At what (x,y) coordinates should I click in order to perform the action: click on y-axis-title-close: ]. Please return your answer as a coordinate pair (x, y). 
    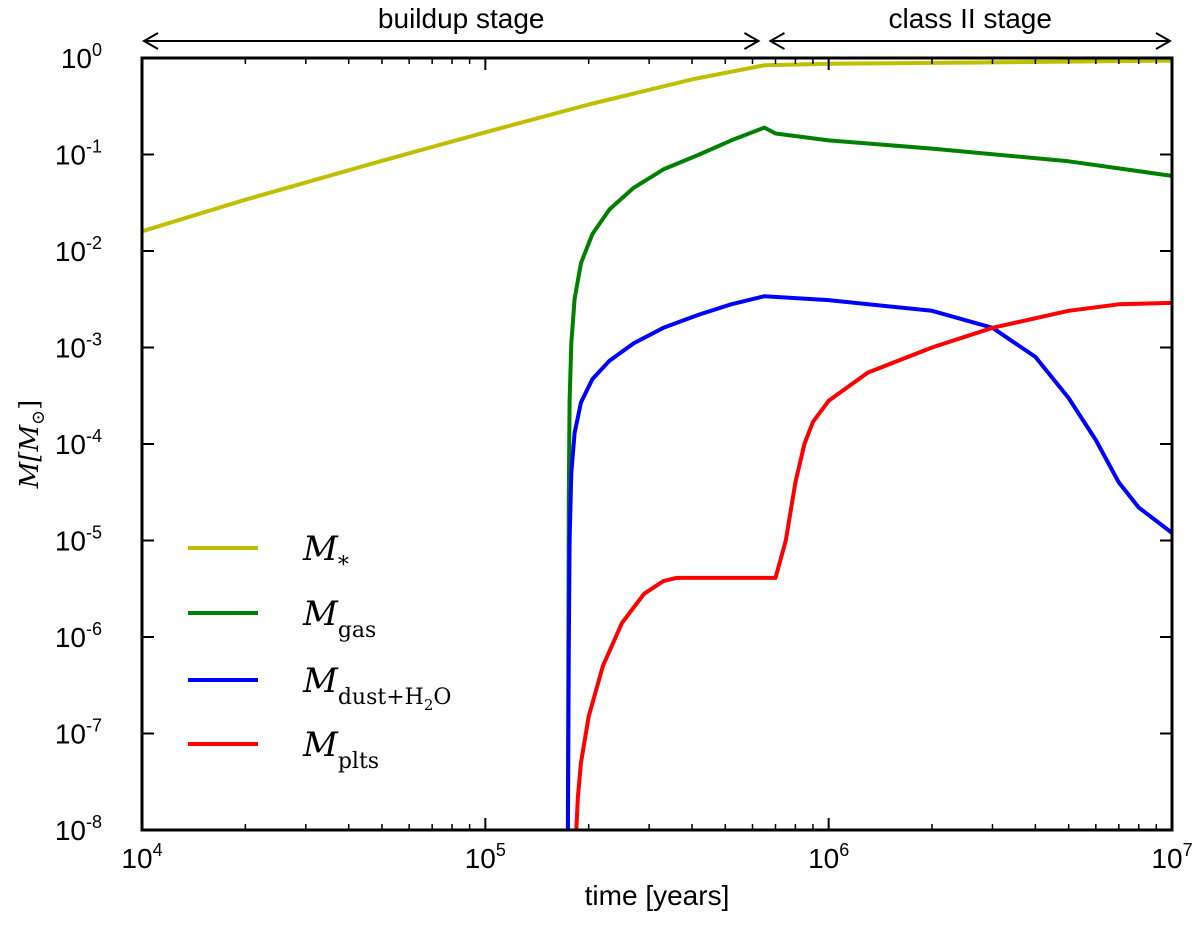
    Looking at the image, I should click on (30, 405).